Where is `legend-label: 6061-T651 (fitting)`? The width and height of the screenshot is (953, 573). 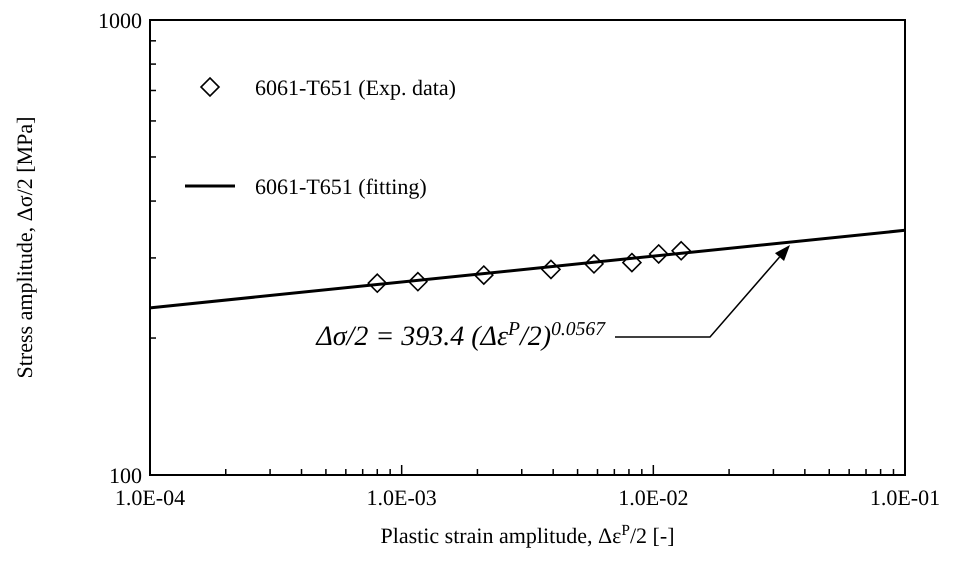 legend-label: 6061-T651 (fitting) is located at coordinates (341, 186).